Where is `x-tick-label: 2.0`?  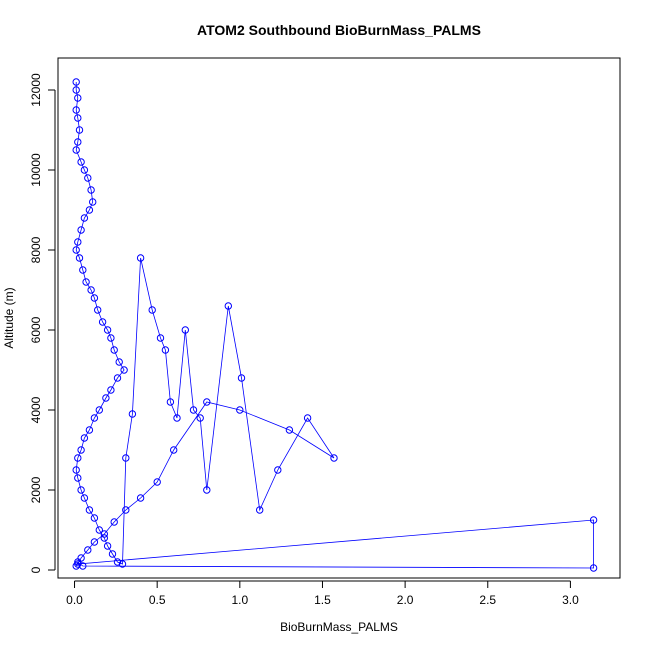
x-tick-label: 2.0 is located at coordinates (405, 600).